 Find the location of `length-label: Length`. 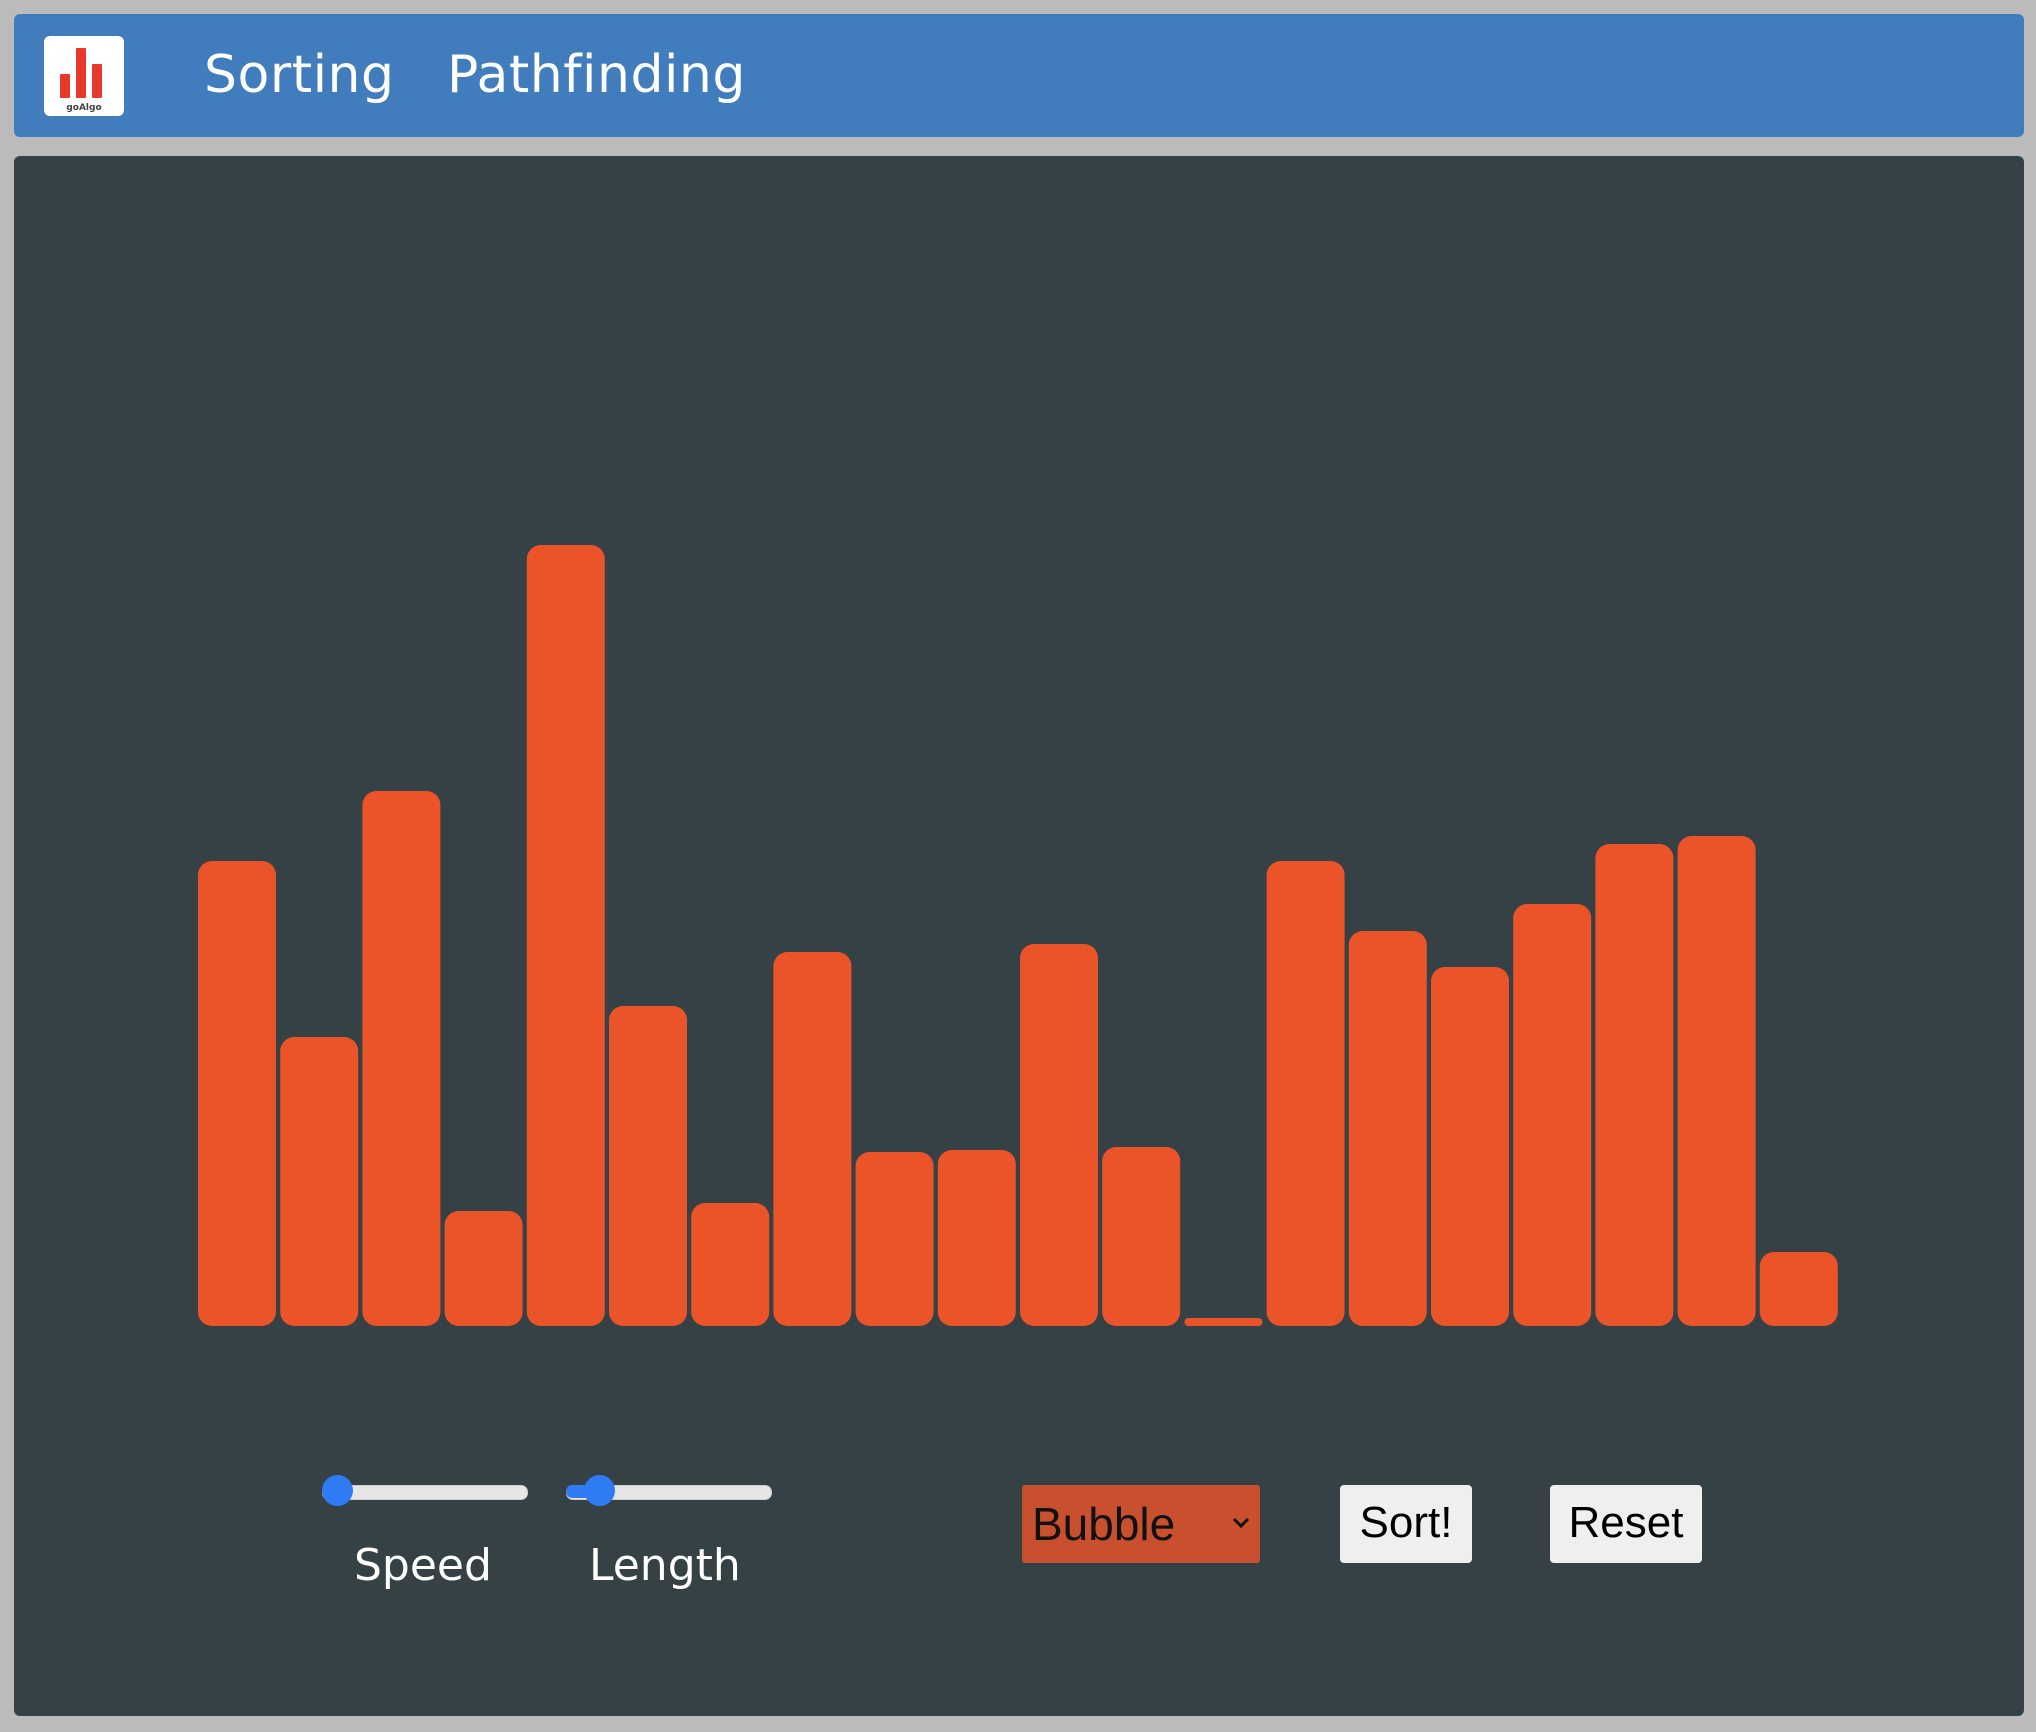

length-label: Length is located at coordinates (665, 1565).